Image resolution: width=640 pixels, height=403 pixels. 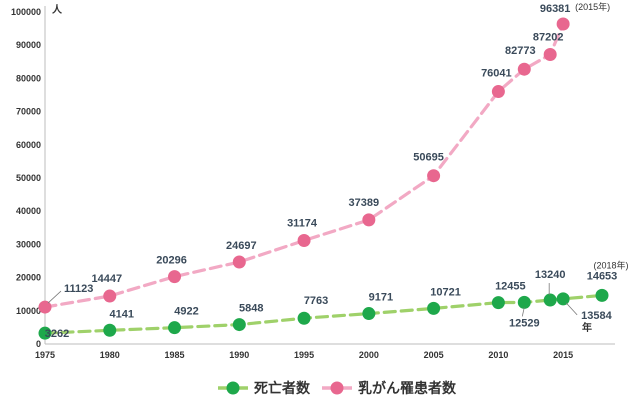 What do you see at coordinates (57, 334) in the screenshot?
I see `data-label: 3262` at bounding box center [57, 334].